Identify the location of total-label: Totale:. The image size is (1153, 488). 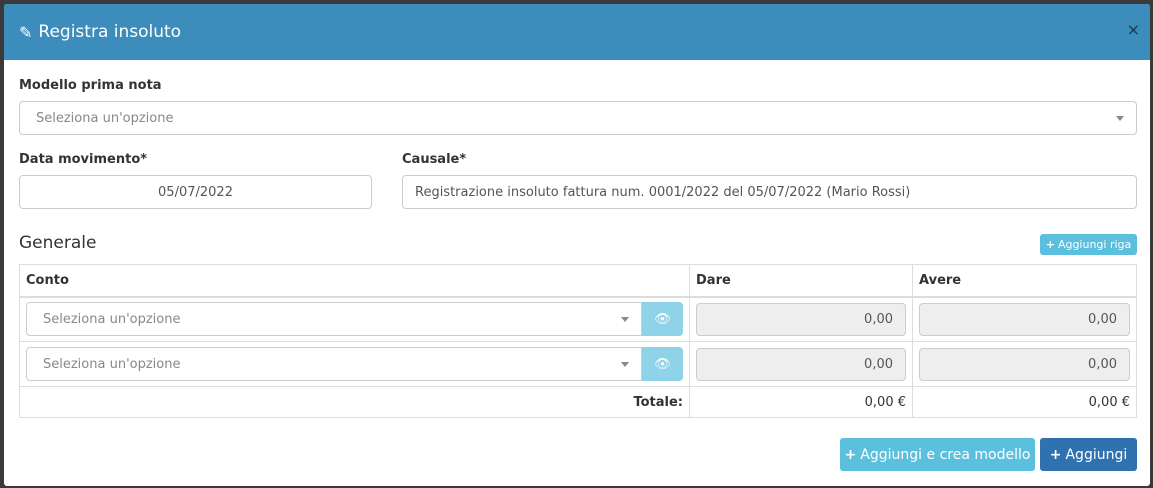
(354, 402).